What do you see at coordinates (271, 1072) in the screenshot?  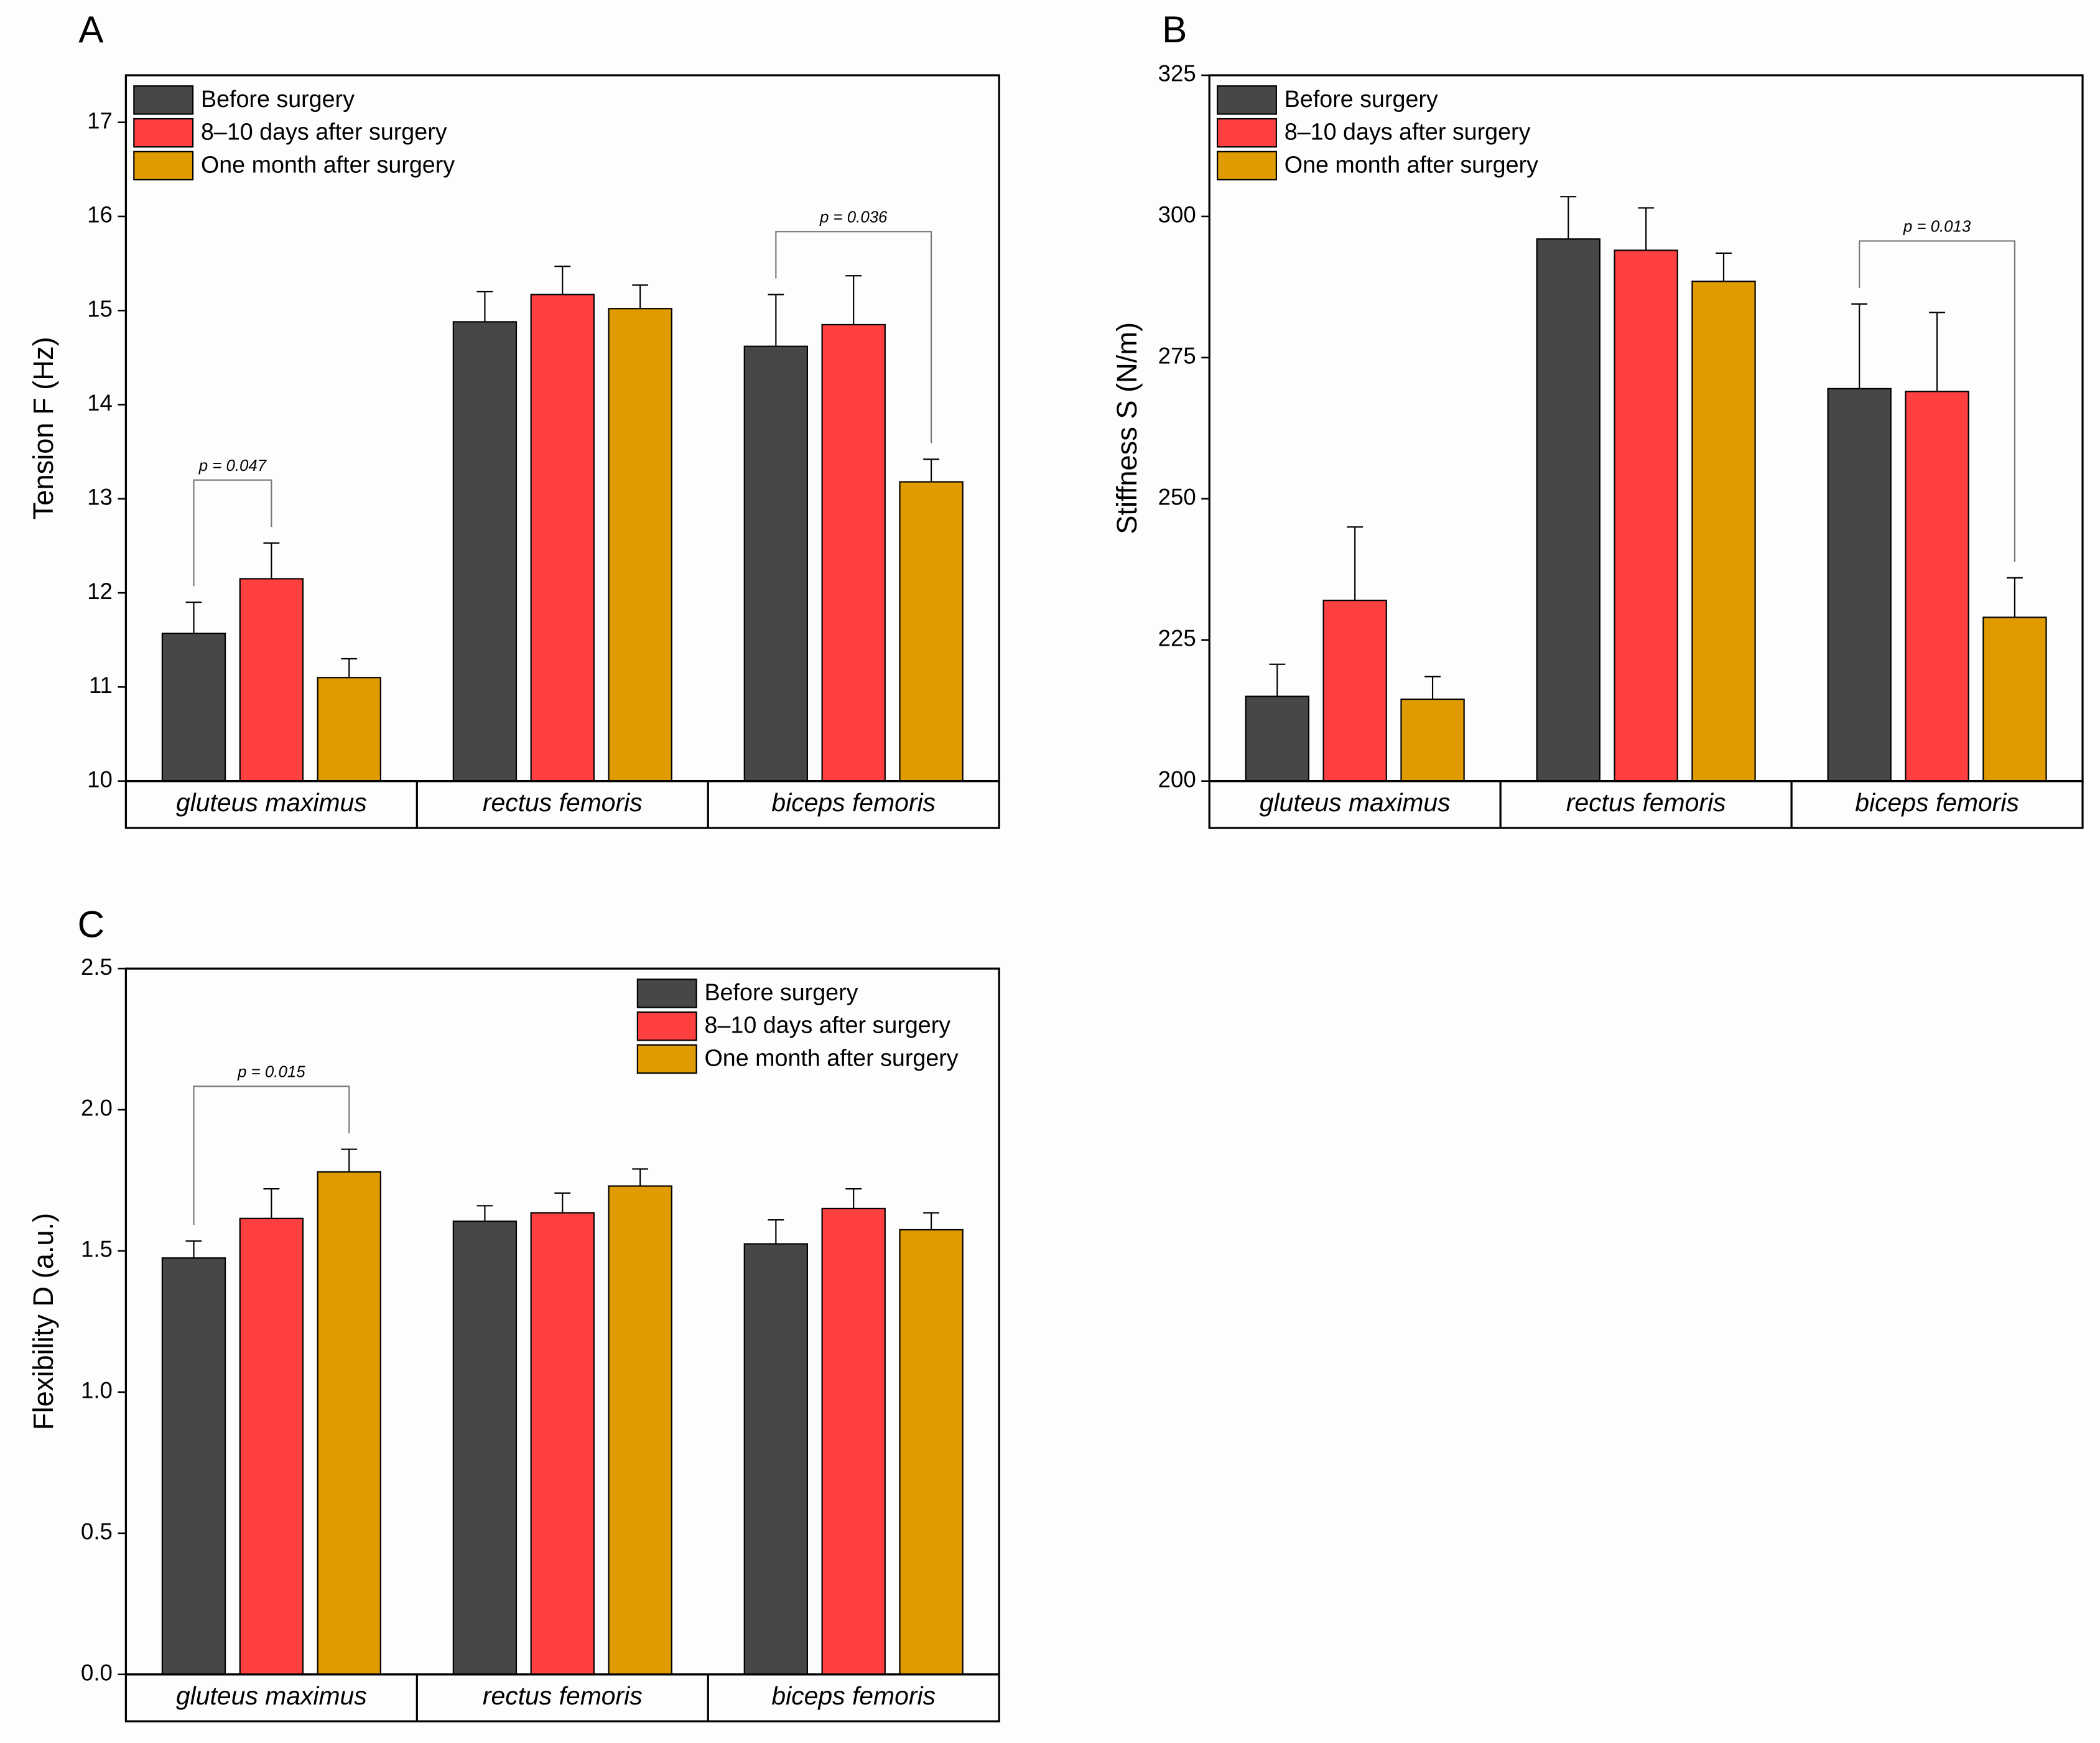 I see `p-value: p = 0.015` at bounding box center [271, 1072].